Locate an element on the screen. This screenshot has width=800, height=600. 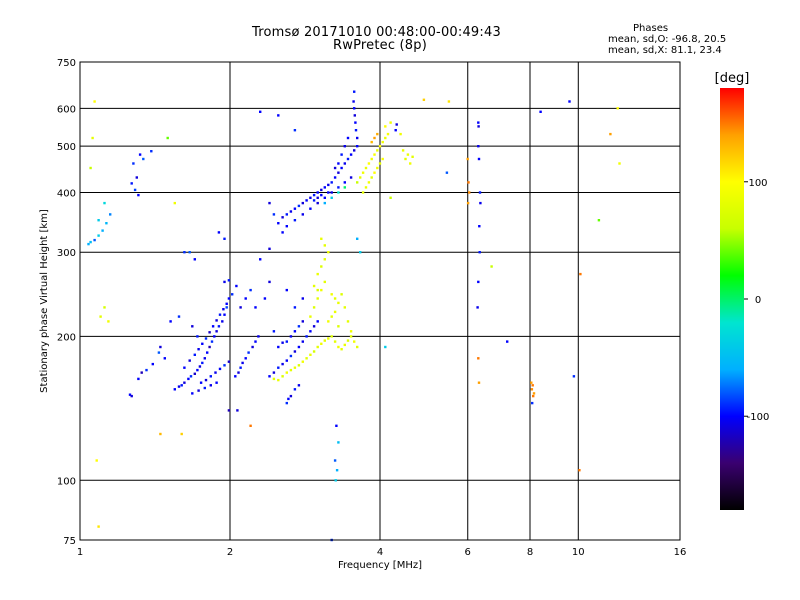
x-tick-label: 10 is located at coordinates (578, 552).